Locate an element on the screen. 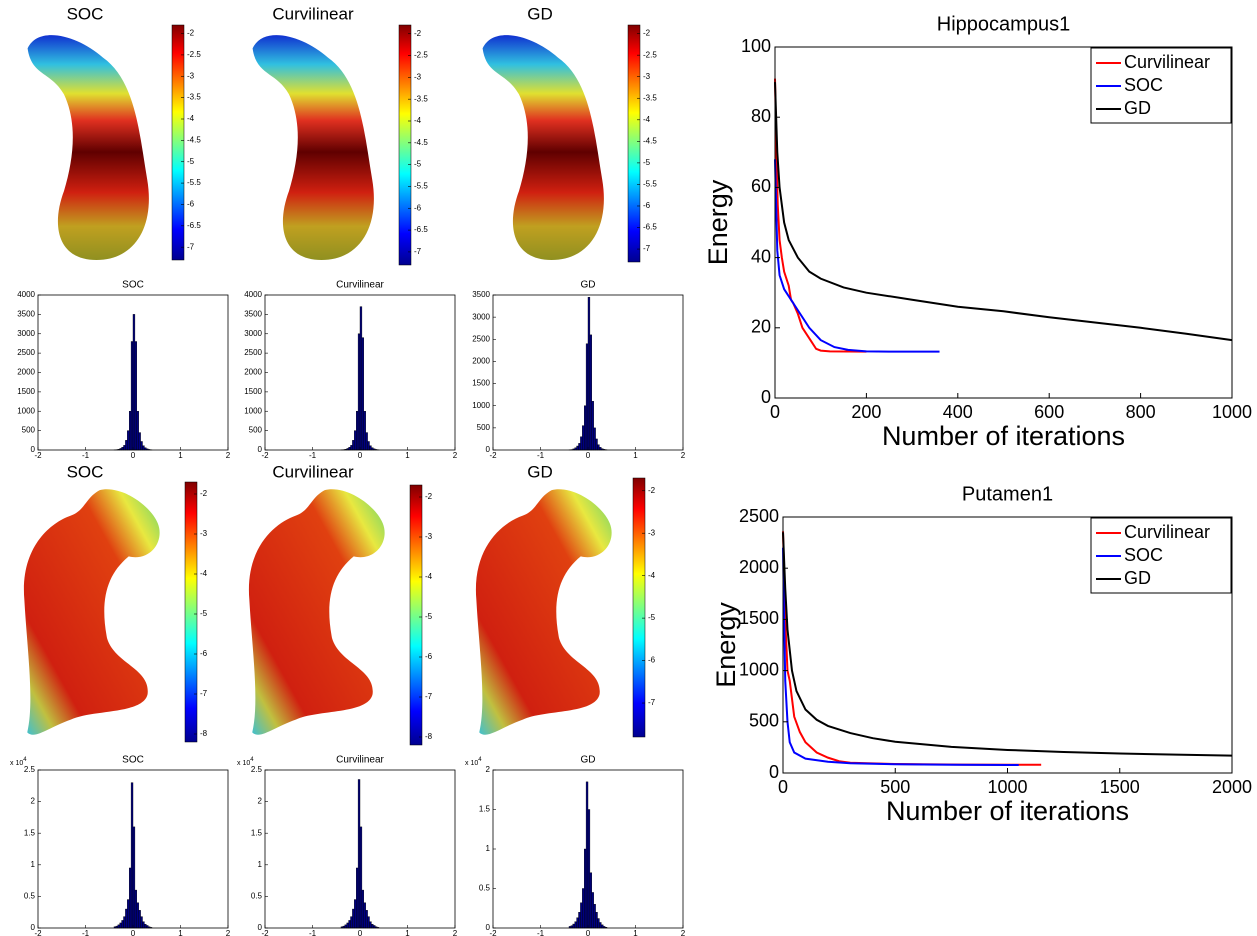 The height and width of the screenshot is (936, 1257). x-tick-label: 400 is located at coordinates (958, 412).